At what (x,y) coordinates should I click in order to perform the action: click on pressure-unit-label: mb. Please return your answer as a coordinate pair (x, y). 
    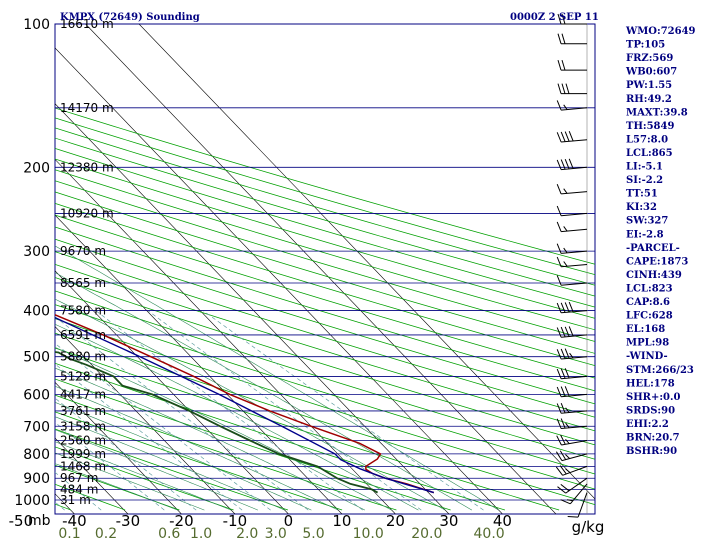
    Looking at the image, I should click on (39, 521).